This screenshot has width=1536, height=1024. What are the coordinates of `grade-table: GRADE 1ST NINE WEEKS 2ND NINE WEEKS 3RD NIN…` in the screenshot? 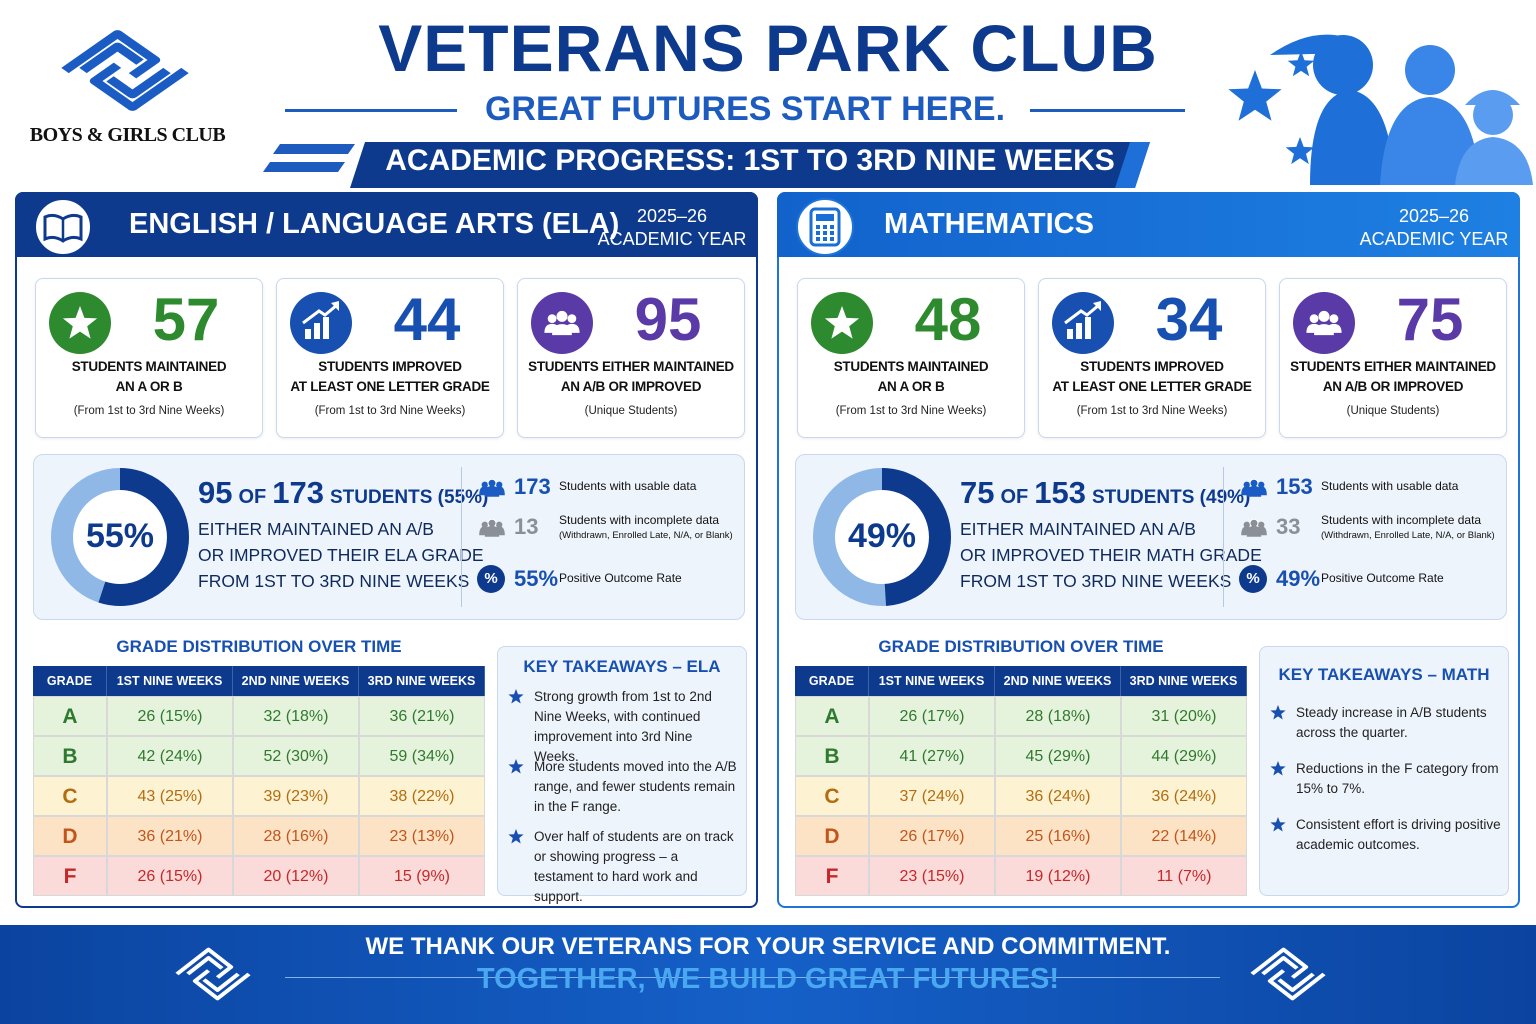 It's located at (259, 781).